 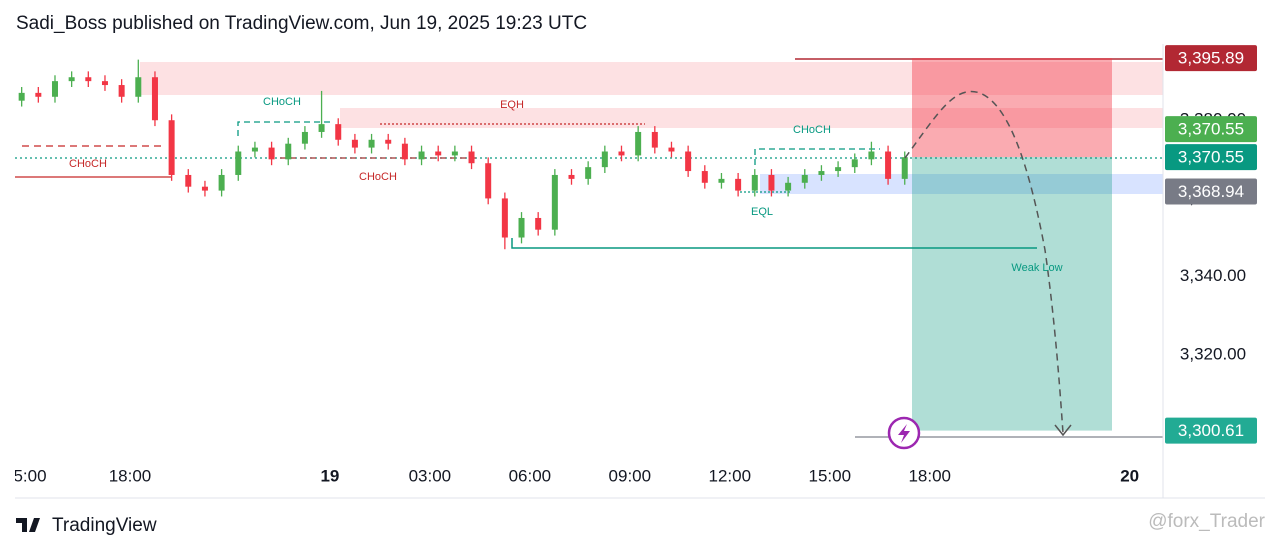 I want to click on price-tag-label: 3,300.61, so click(x=1211, y=430).